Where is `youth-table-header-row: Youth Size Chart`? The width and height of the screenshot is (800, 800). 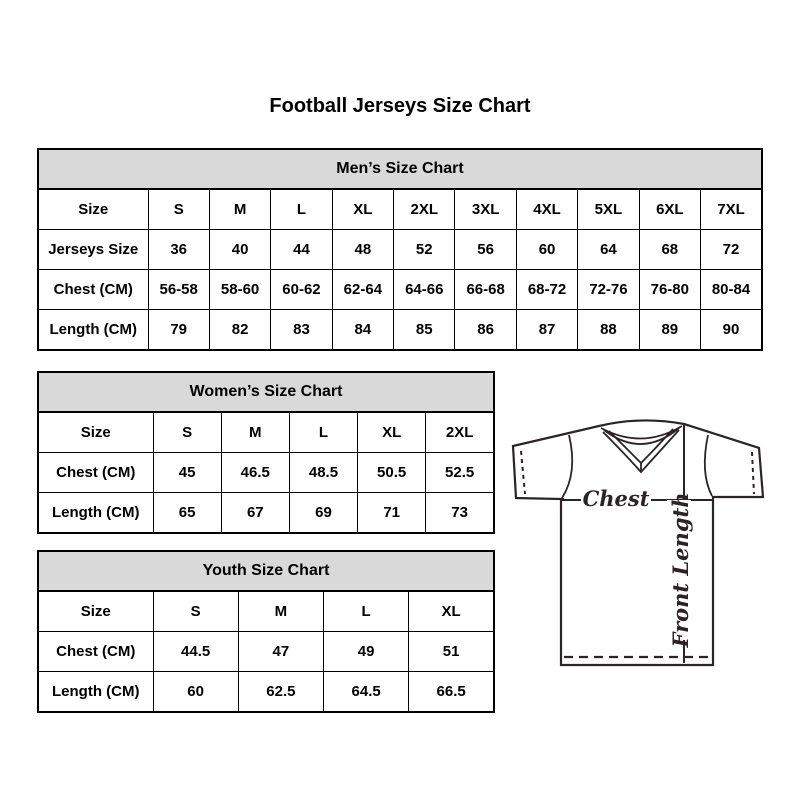
youth-table-header-row: Youth Size Chart is located at coordinates (266, 571).